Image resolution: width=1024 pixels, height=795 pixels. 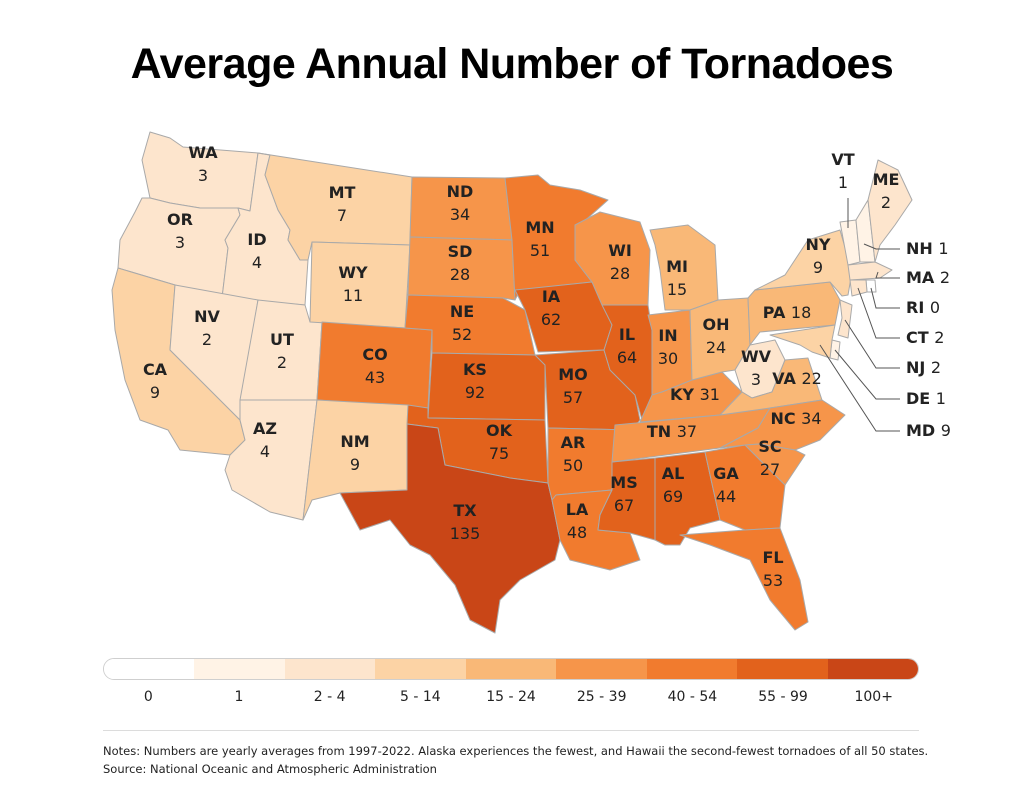 What do you see at coordinates (499, 453) in the screenshot?
I see `state-value-ok: 75` at bounding box center [499, 453].